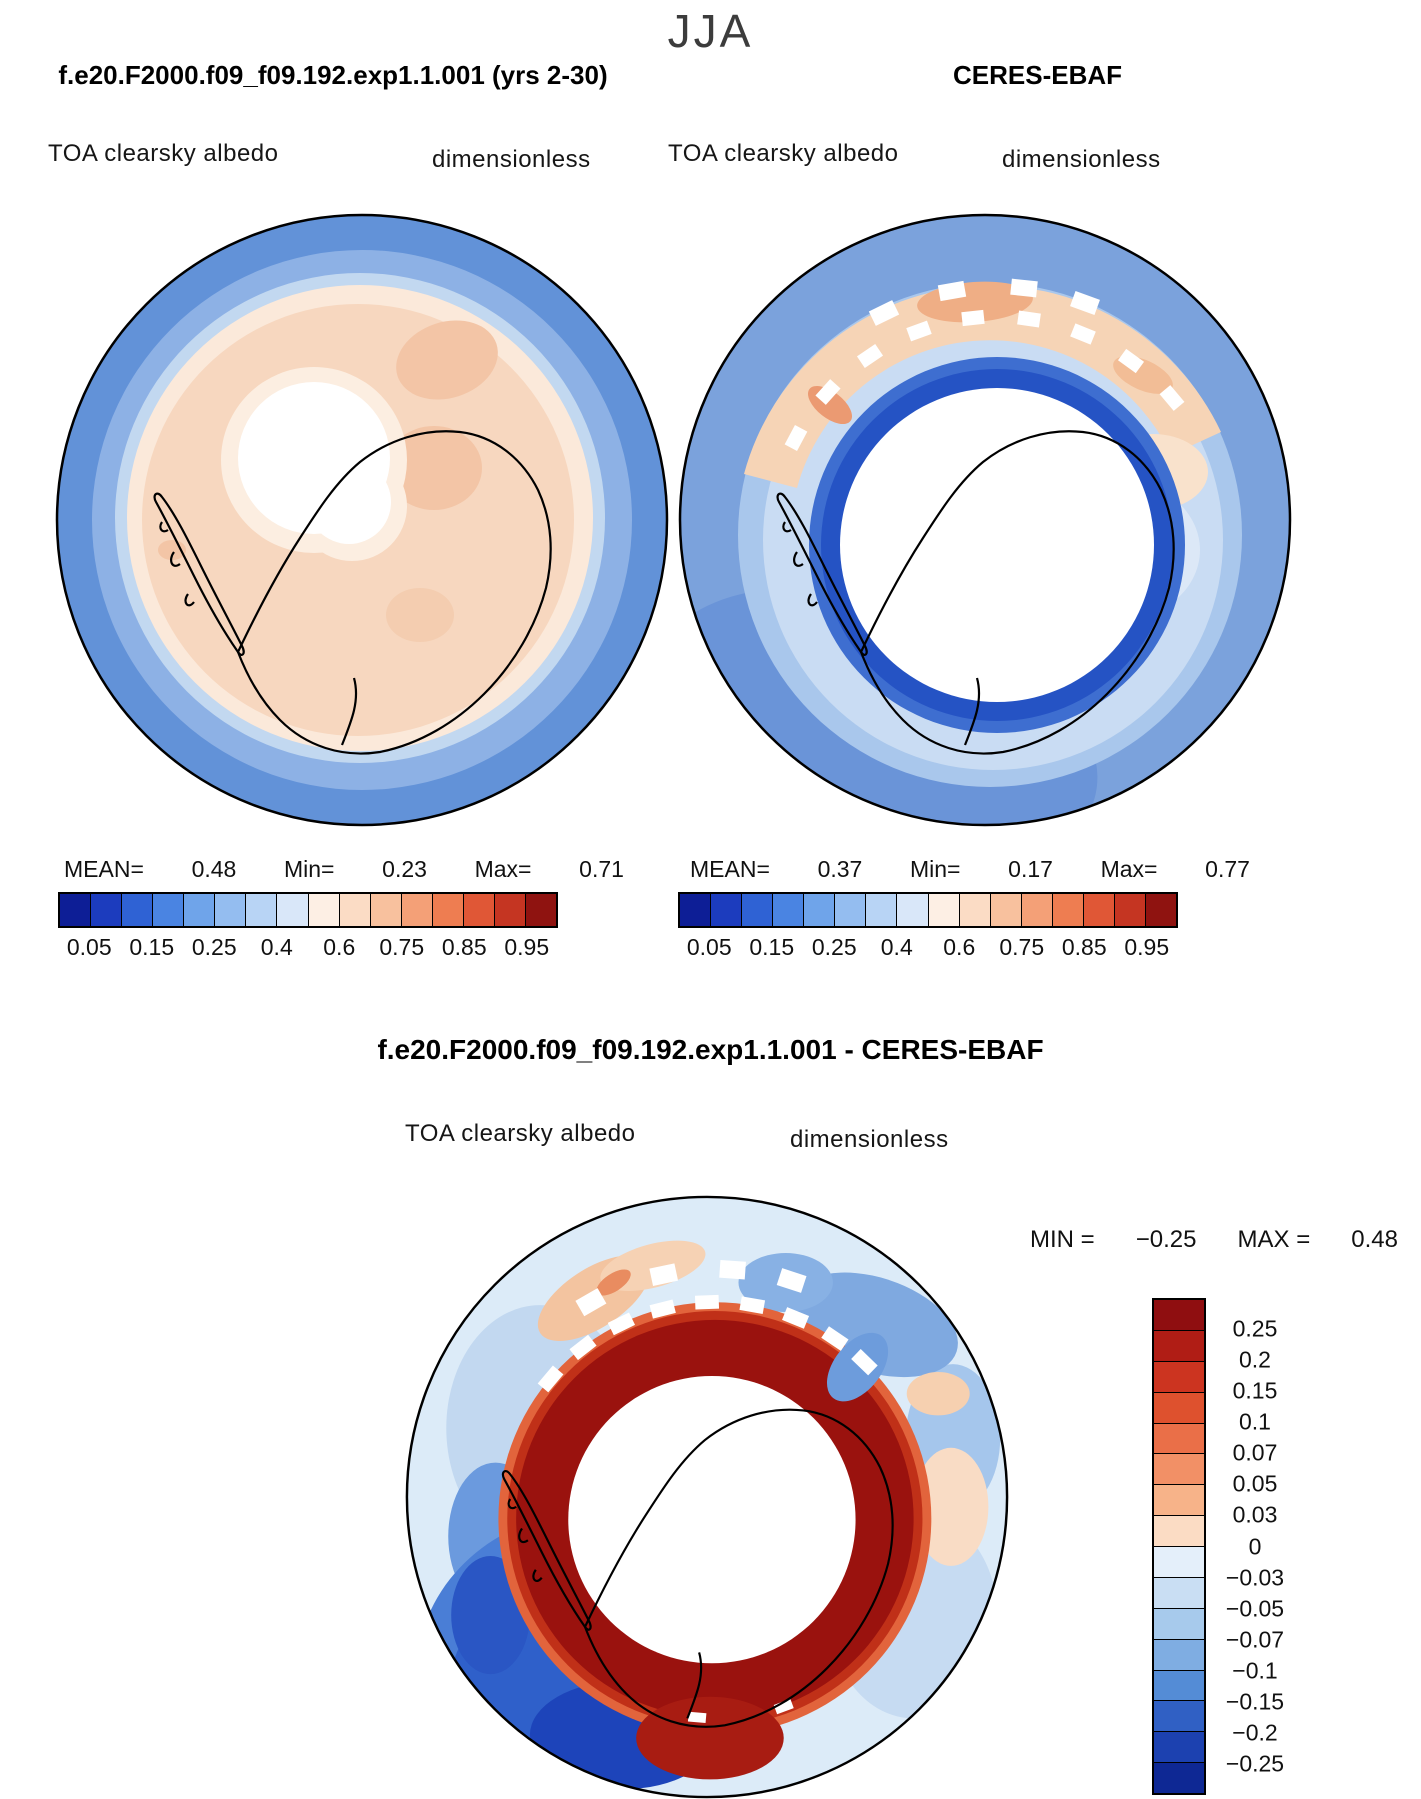  What do you see at coordinates (869, 1139) in the screenshot?
I see `diff-units-label: dimensionless` at bounding box center [869, 1139].